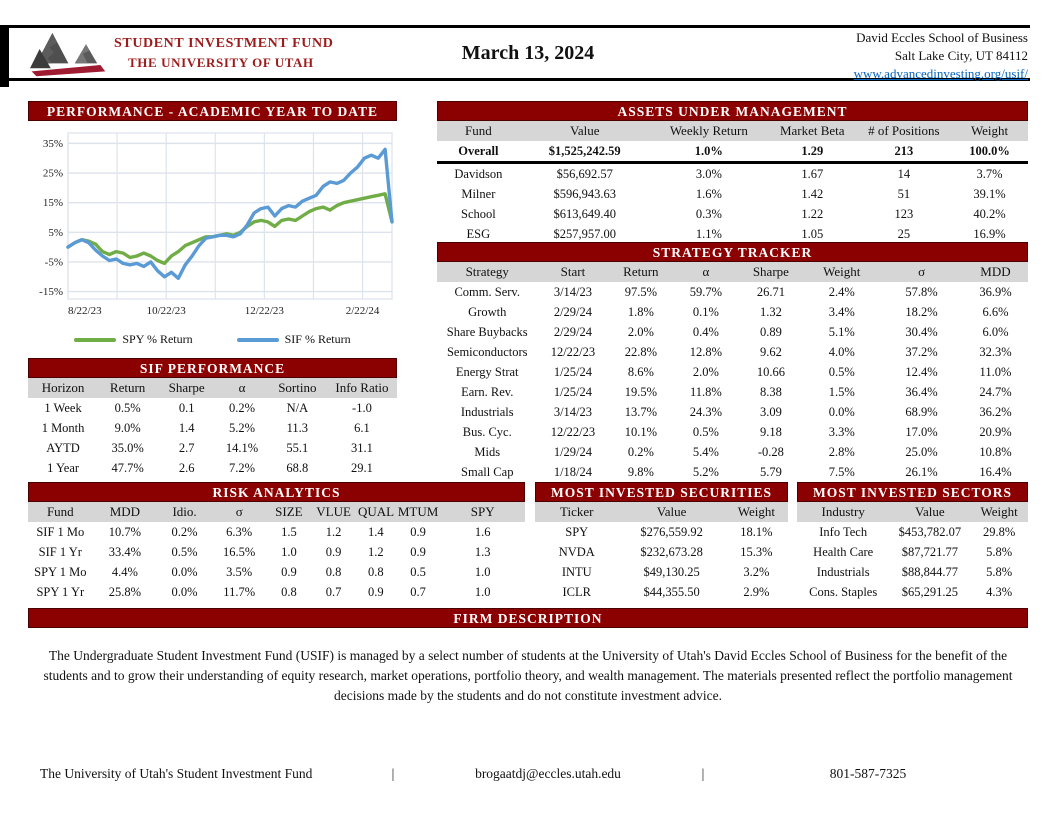 The image size is (1056, 816). What do you see at coordinates (418, 571) in the screenshot?
I see `table-cell: 0.5` at bounding box center [418, 571].